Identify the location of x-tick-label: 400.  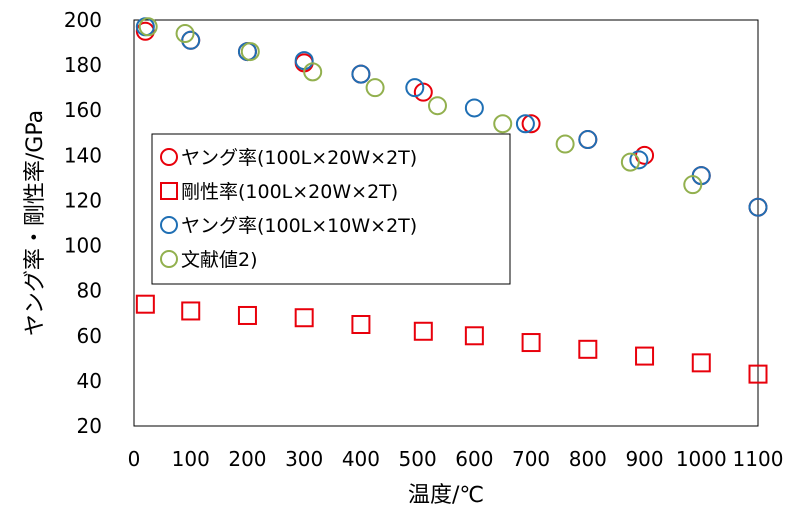
(361, 459).